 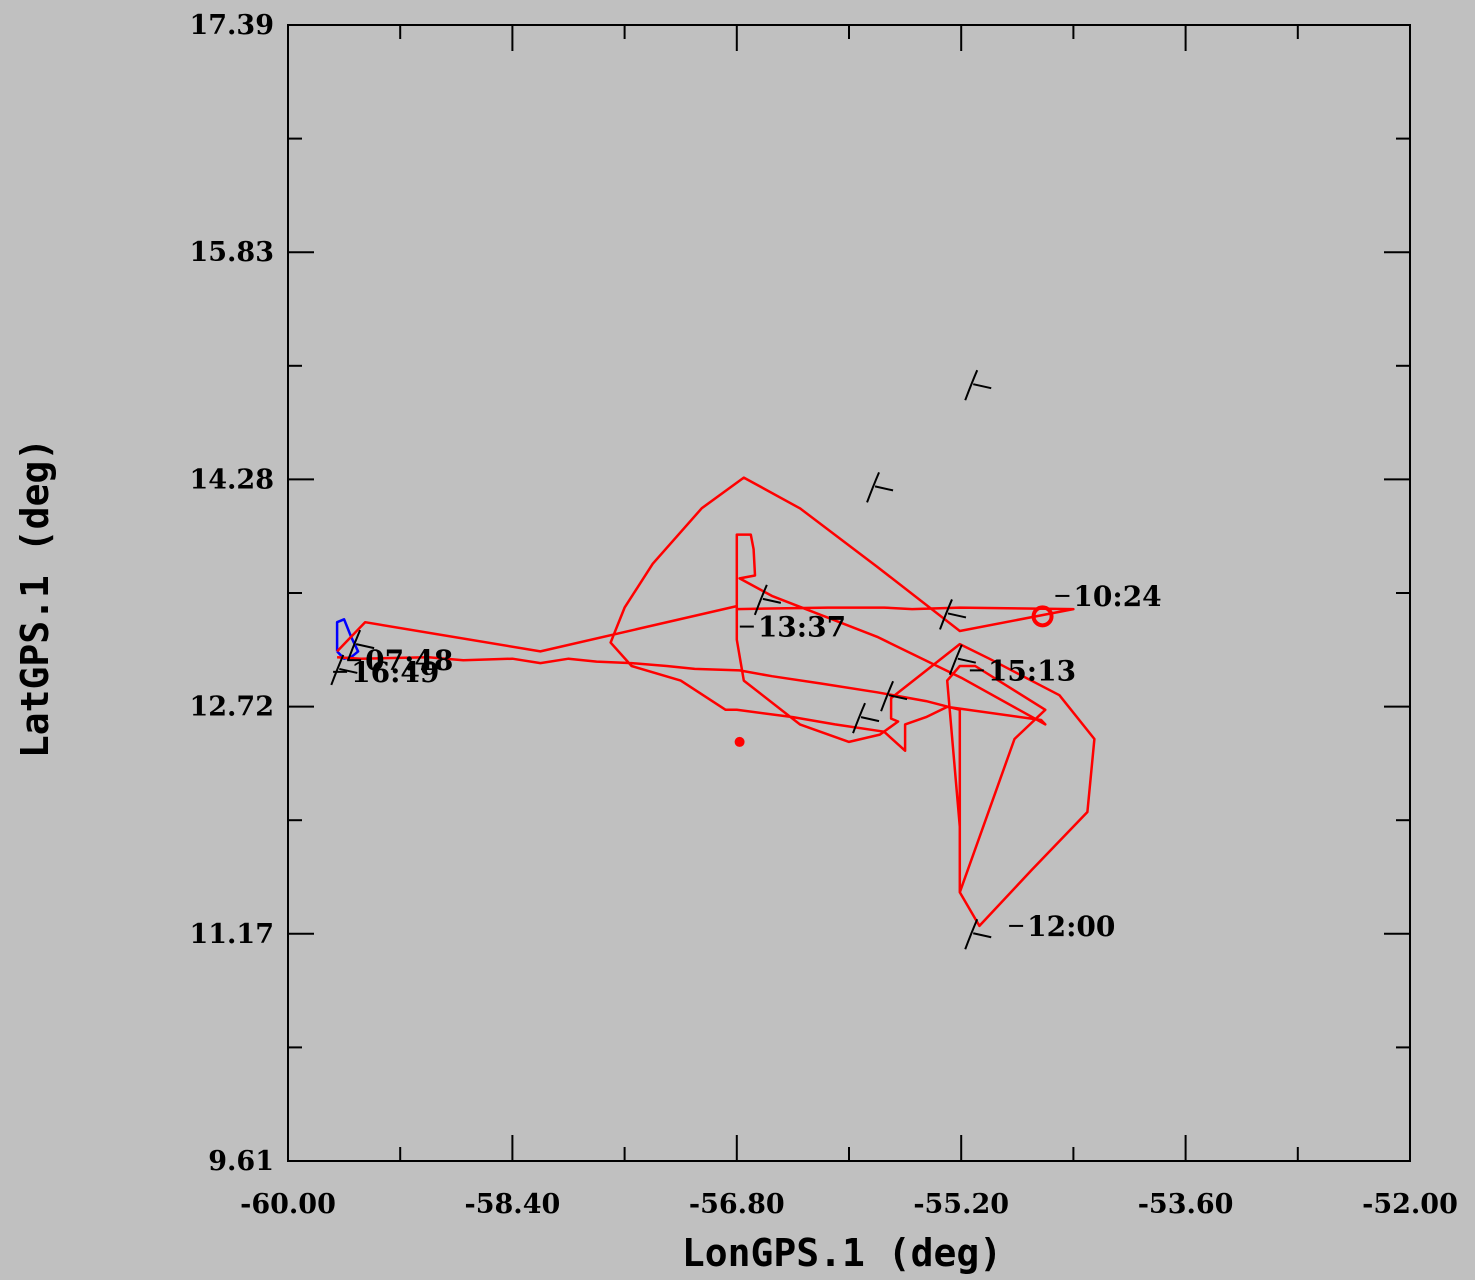 I want to click on x-tick-label: -52.00, so click(x=1410, y=1204).